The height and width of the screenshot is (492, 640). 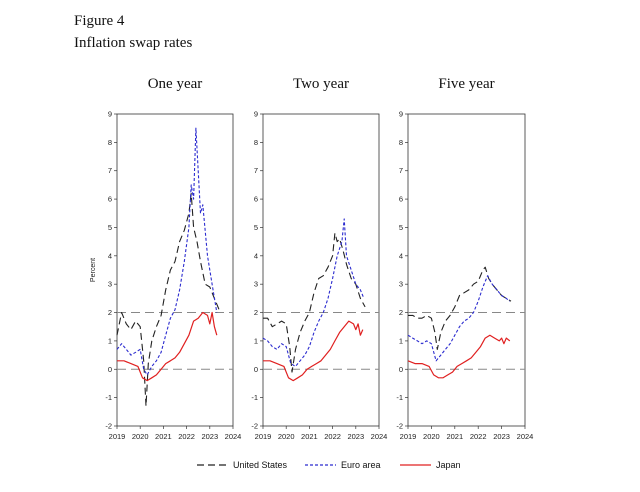 I want to click on panel-title: Five year, so click(x=466, y=84).